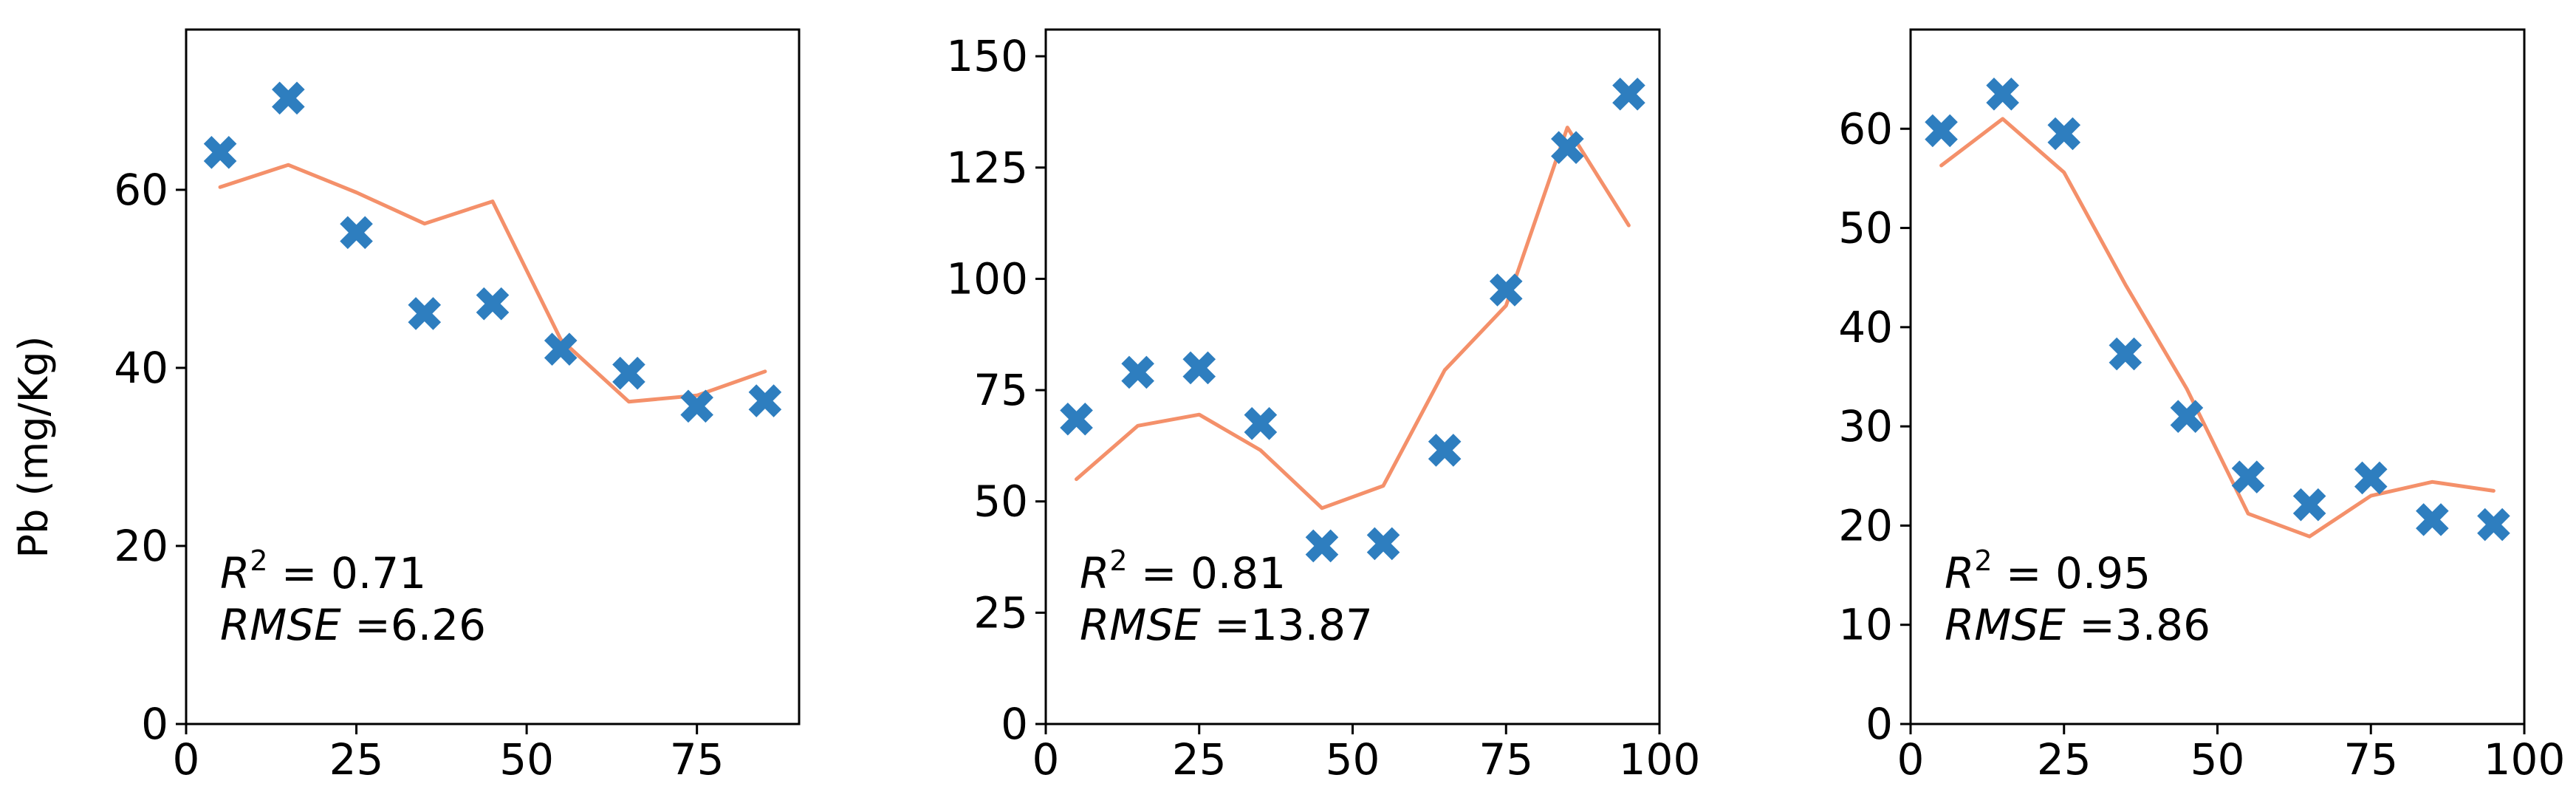 The image size is (2576, 806). I want to click on r2-value: = 0.95, so click(2072, 573).